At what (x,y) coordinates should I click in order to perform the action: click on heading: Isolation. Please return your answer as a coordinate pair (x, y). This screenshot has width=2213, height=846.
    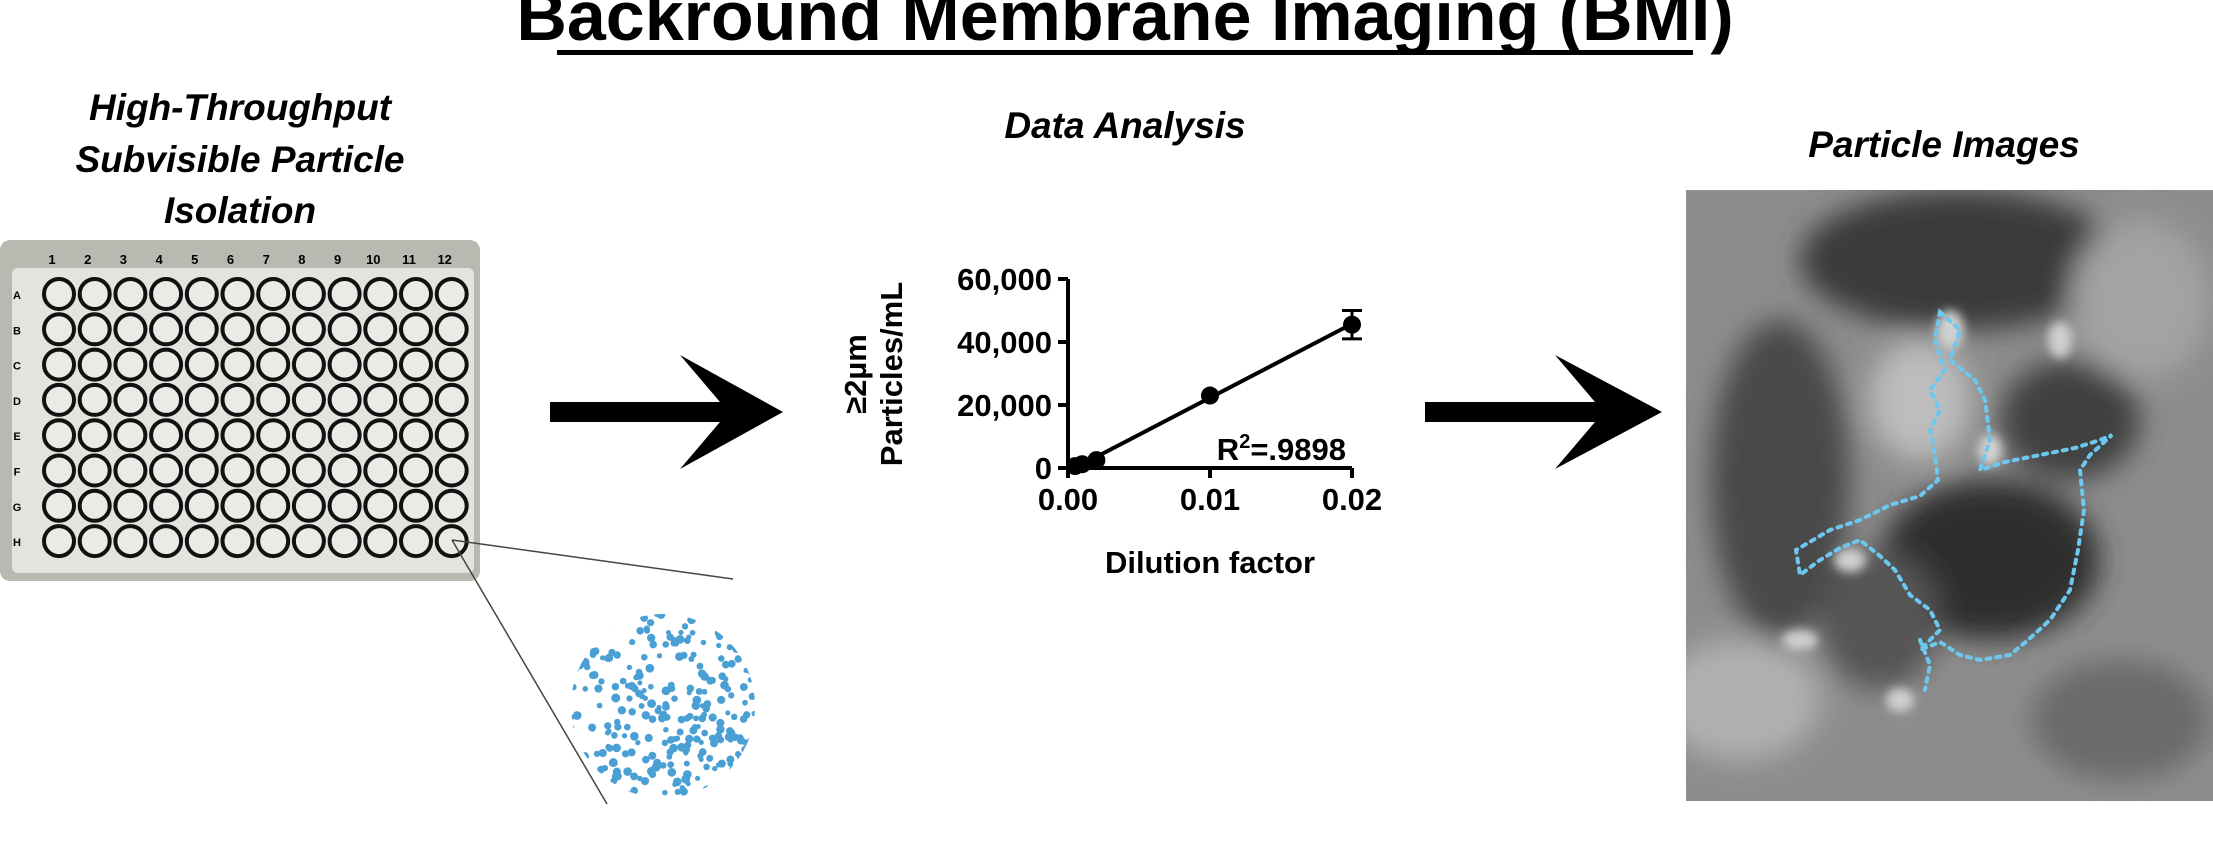
    Looking at the image, I should click on (240, 210).